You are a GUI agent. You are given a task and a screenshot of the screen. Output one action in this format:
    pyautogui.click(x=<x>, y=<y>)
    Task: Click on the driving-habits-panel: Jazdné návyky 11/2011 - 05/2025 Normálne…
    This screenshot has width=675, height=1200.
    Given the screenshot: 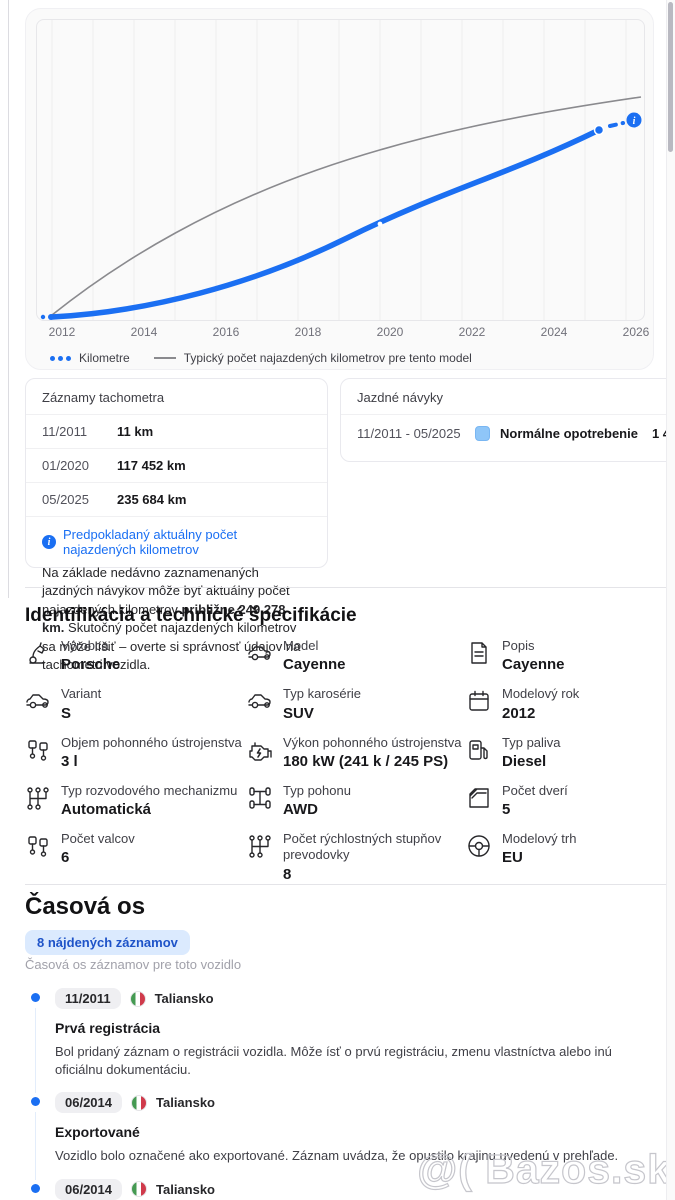 What is the action you would take?
    pyautogui.click(x=507, y=420)
    